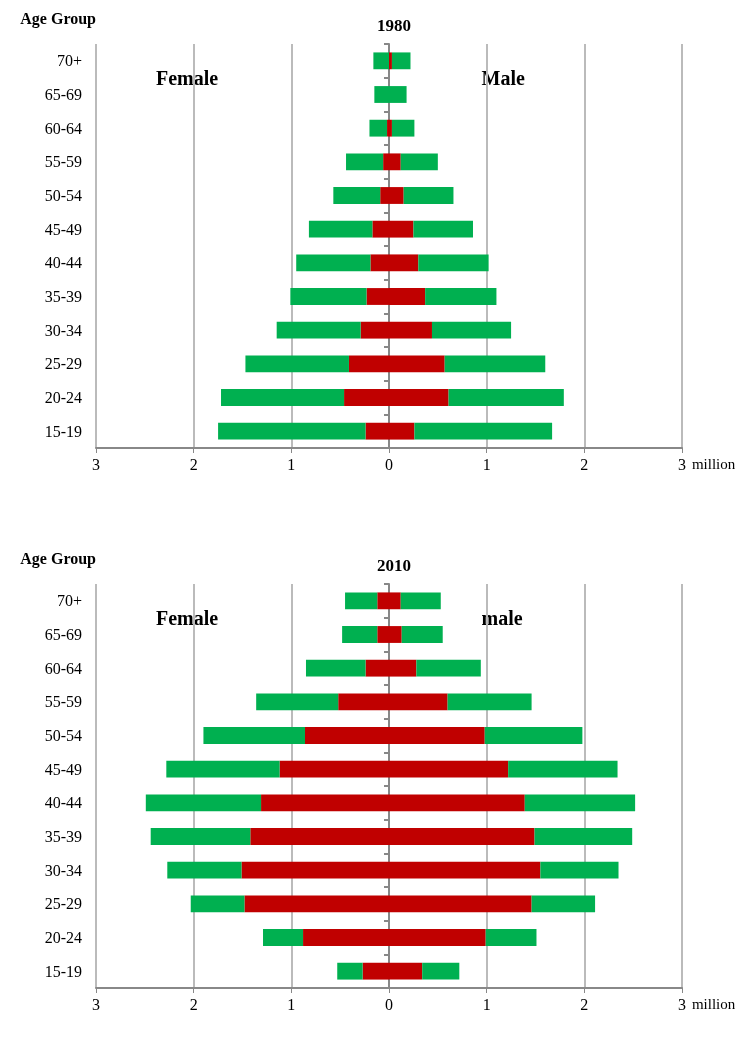 The image size is (754, 1047). What do you see at coordinates (394, 565) in the screenshot?
I see `chart-title: 2010` at bounding box center [394, 565].